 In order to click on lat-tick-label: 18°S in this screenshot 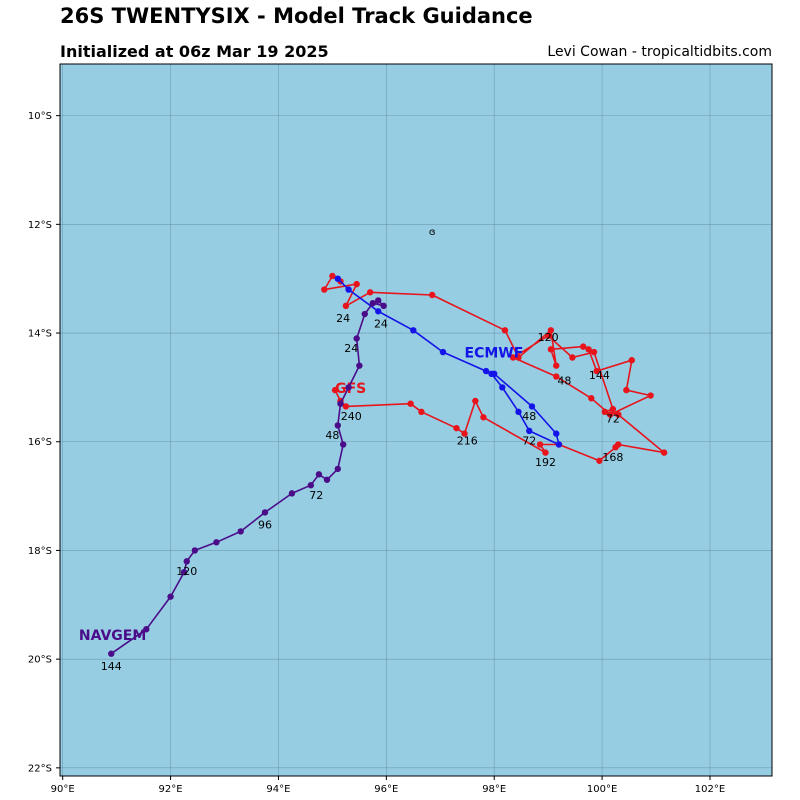, I will do `click(40, 551)`.